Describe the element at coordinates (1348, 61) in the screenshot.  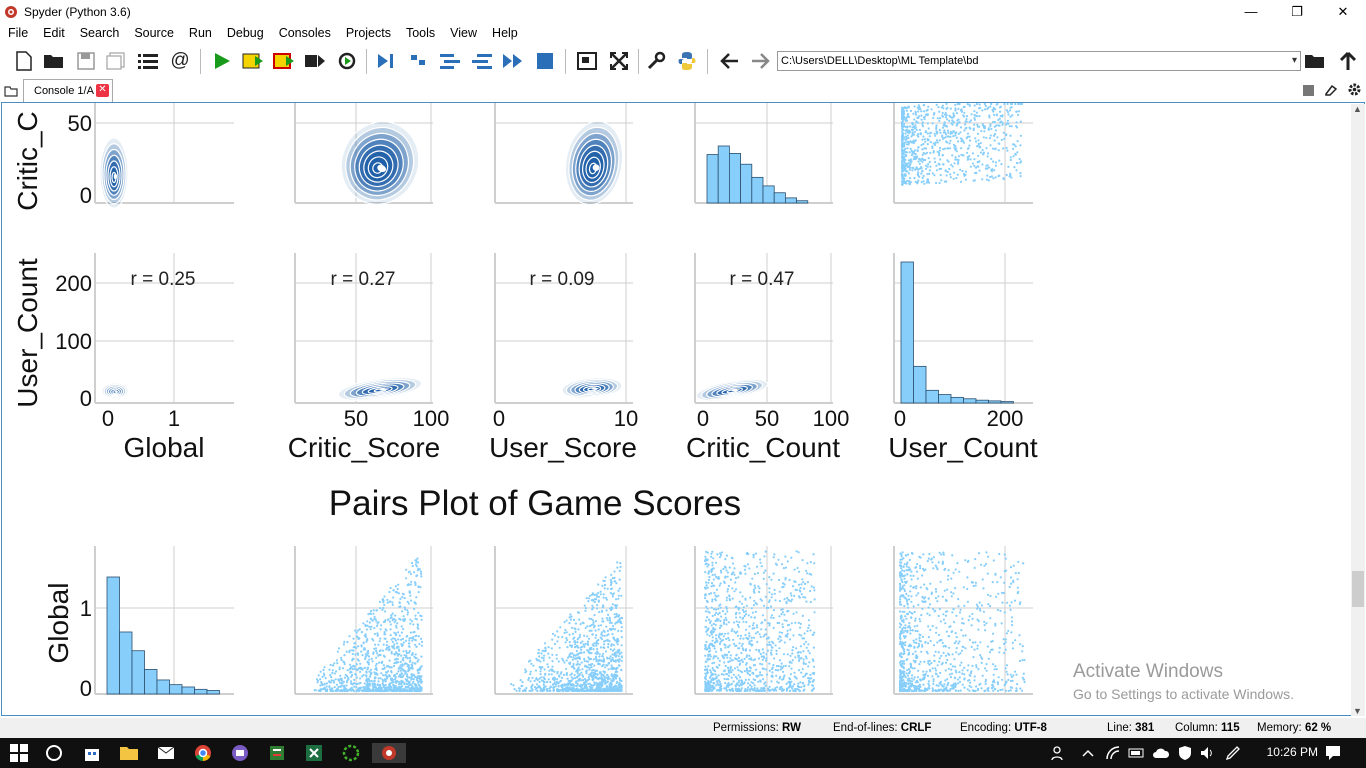
I see `parent-dir-icon` at that location.